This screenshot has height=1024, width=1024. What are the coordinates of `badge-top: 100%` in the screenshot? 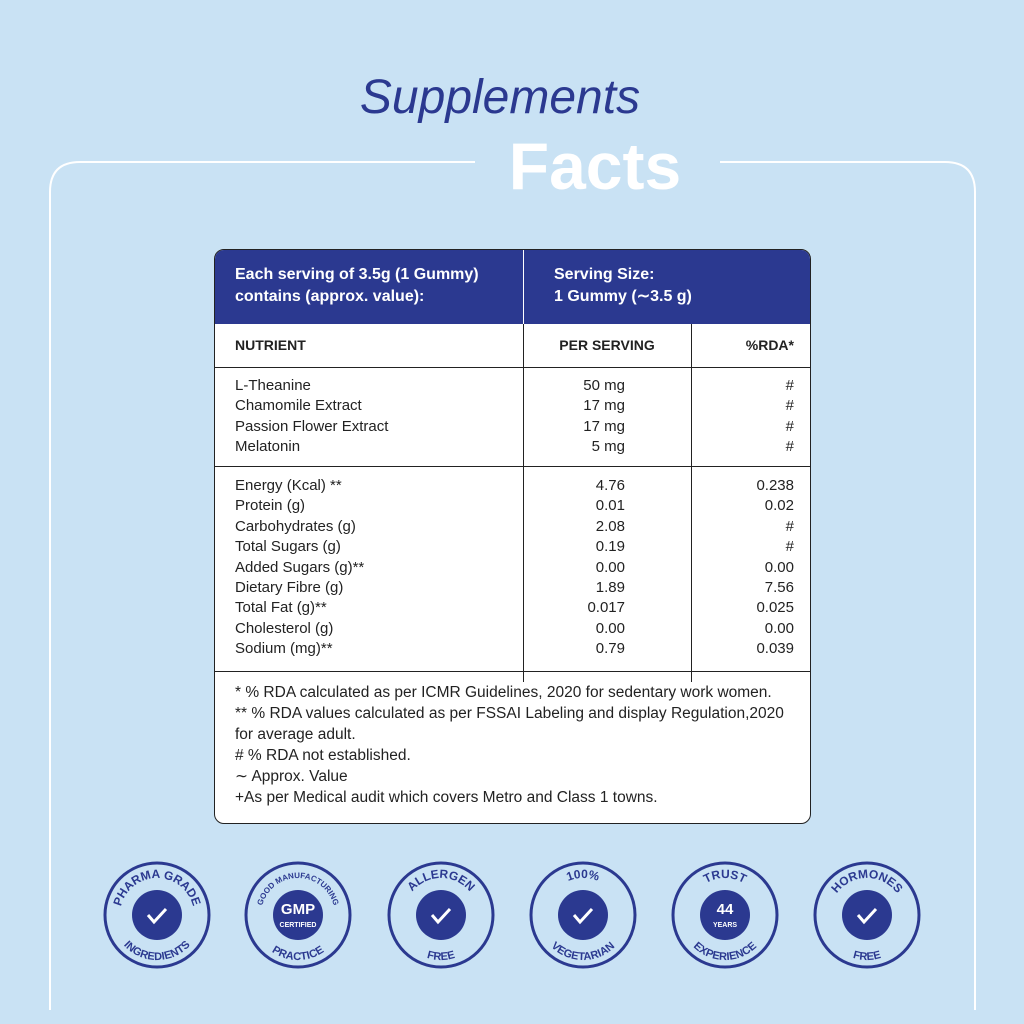 It's located at (583, 875).